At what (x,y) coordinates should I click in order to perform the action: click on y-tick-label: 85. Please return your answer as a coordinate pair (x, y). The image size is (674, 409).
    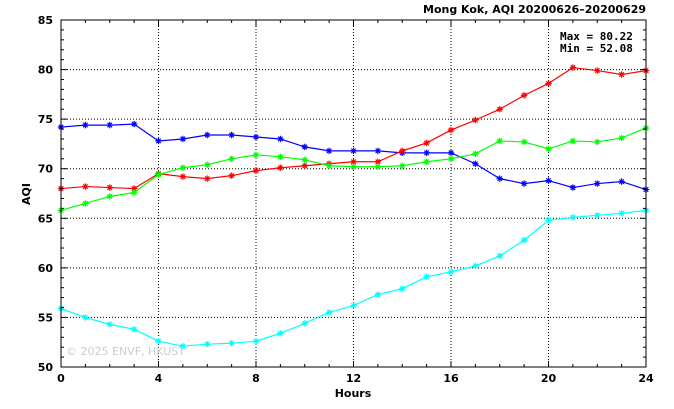
    Looking at the image, I should click on (45, 20).